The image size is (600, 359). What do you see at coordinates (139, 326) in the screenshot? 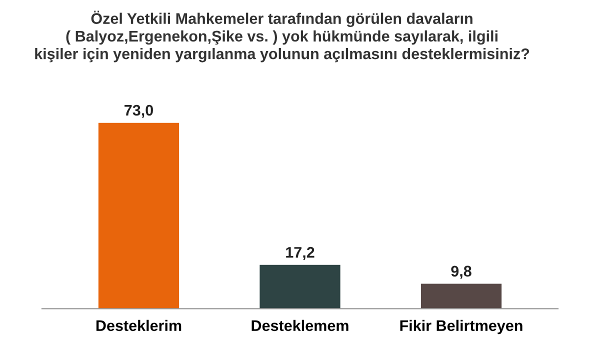
I see `x-tick-label: Desteklerim` at bounding box center [139, 326].